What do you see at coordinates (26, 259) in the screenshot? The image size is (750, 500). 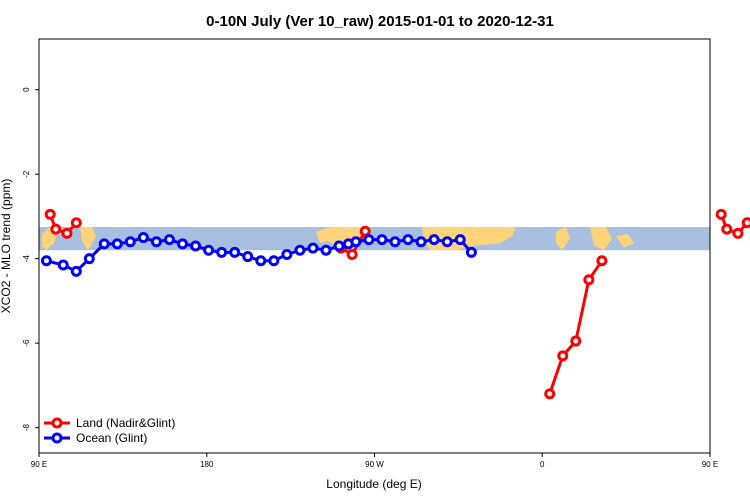 I see `y-tick-label: -4` at bounding box center [26, 259].